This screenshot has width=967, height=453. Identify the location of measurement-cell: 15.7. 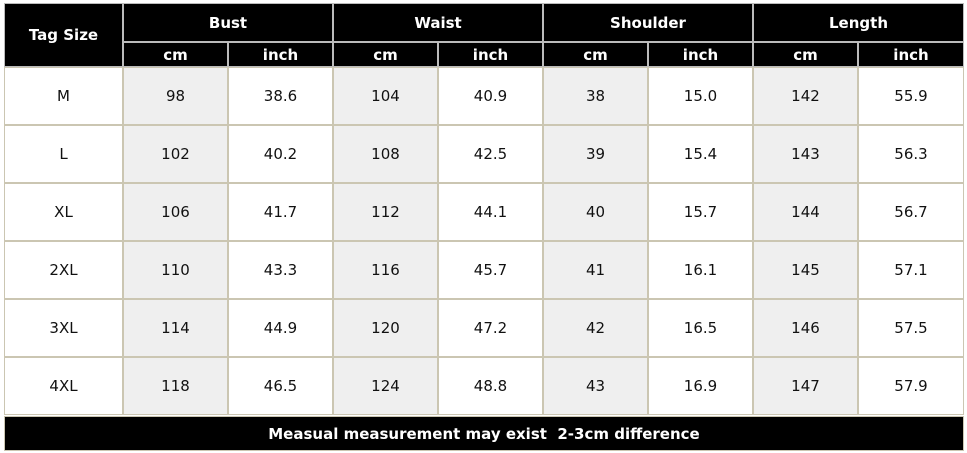
(700, 212).